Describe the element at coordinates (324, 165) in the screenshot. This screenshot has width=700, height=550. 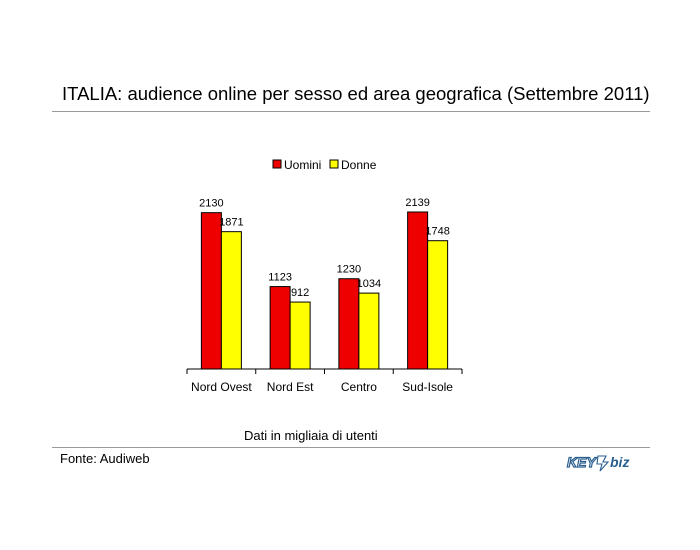
I see `legend: Uomini Donne` at that location.